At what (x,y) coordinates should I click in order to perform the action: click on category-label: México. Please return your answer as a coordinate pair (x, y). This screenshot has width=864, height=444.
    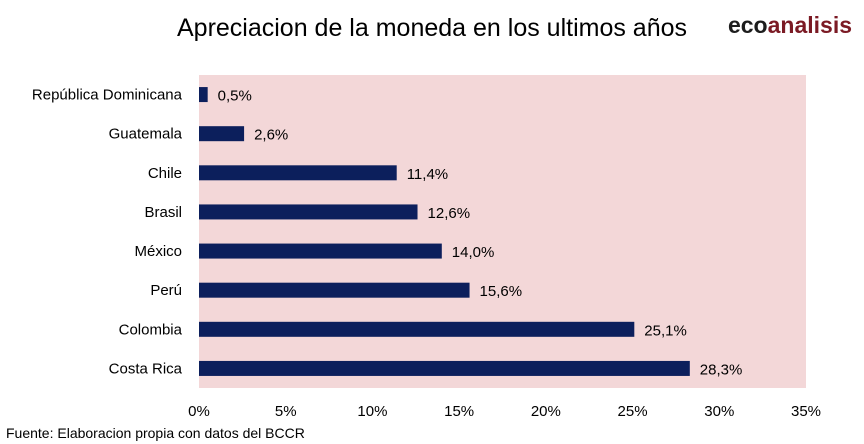
    Looking at the image, I should click on (158, 251).